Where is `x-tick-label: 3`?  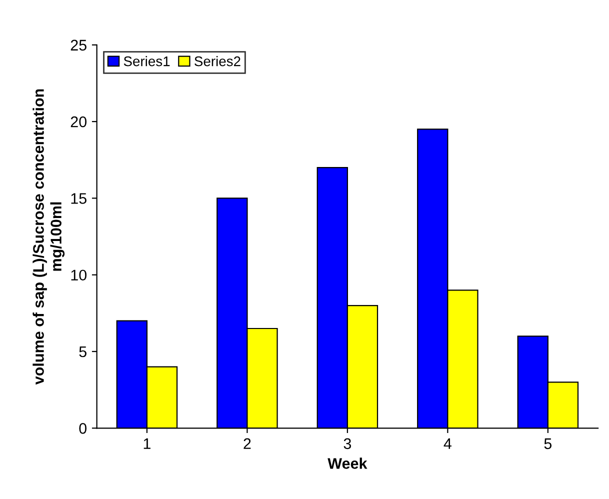
x-tick-label: 3 is located at coordinates (348, 444).